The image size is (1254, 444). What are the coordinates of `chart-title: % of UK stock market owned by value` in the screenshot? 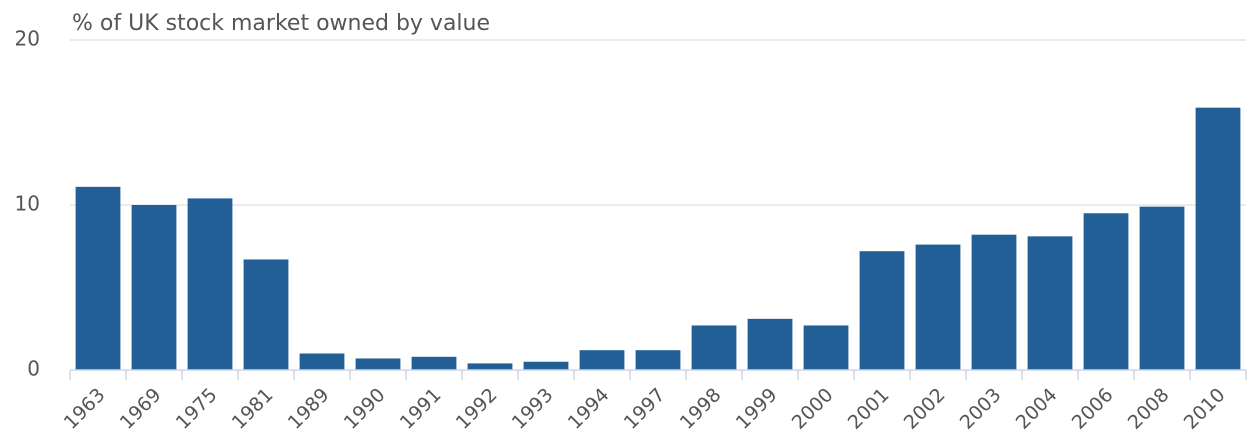 It's located at (281, 23).